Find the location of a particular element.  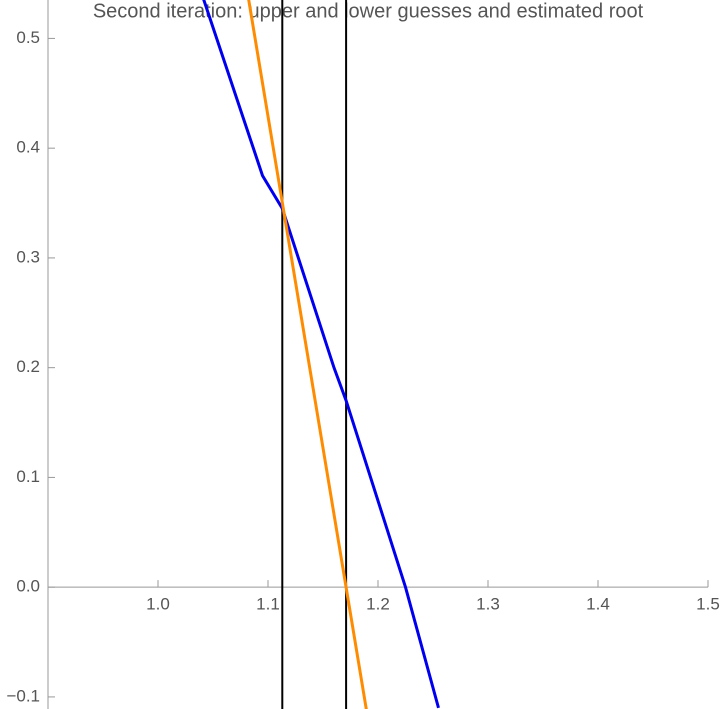

y-tick-label: 0.3 is located at coordinates (28, 256).